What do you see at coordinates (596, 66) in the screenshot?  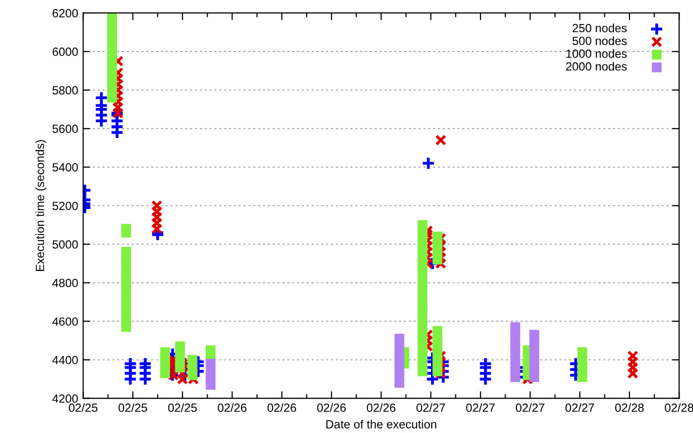 I see `legend-label: 2000 nodes` at bounding box center [596, 66].